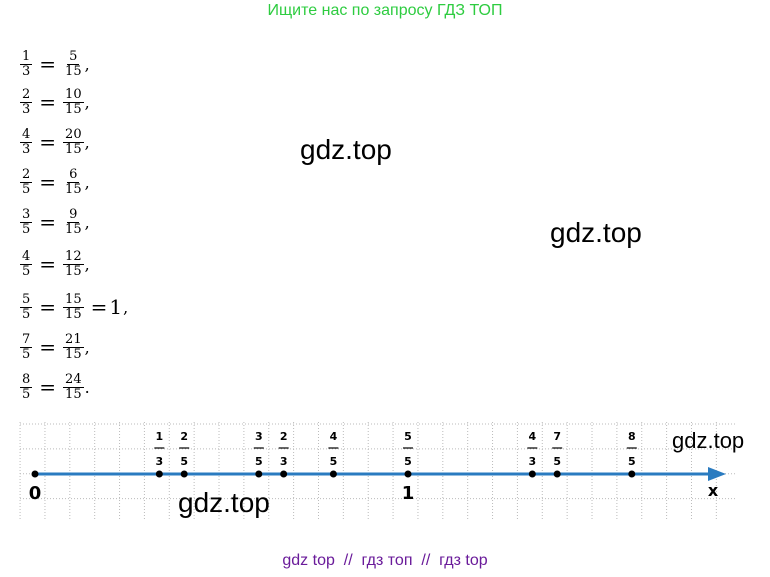  Describe the element at coordinates (26, 379) in the screenshot. I see `numerator: 8` at that location.